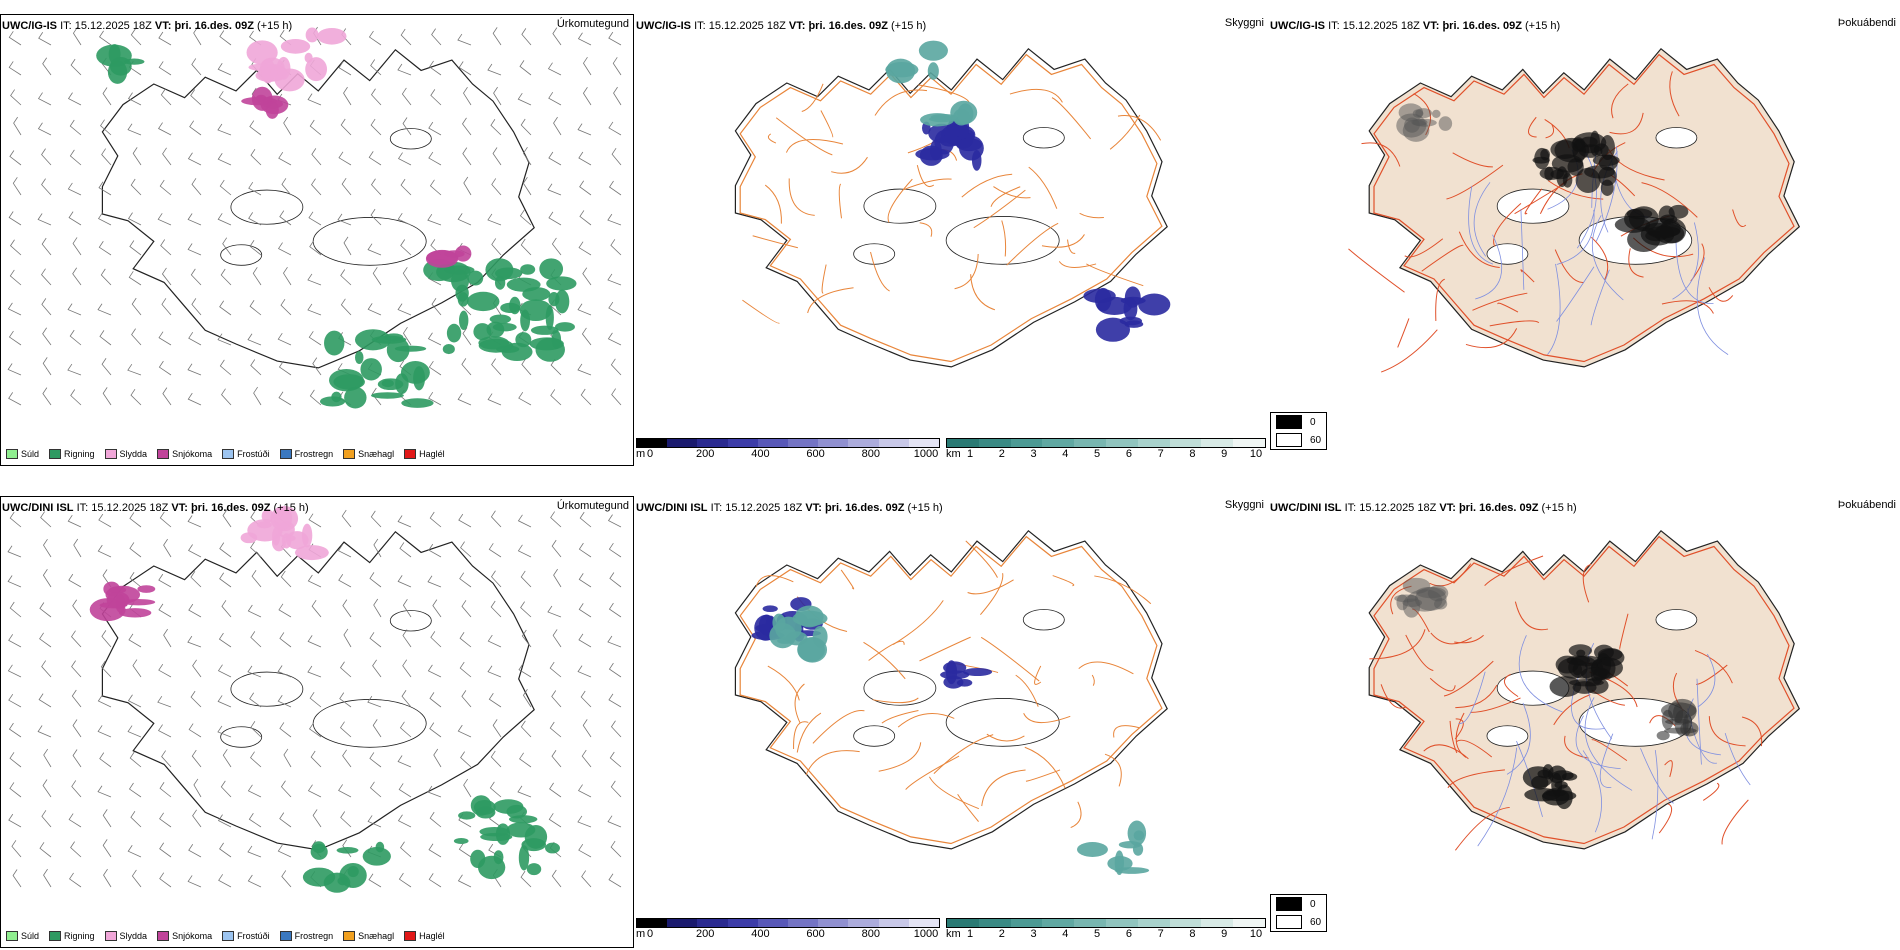 Image resolution: width=1900 pixels, height=950 pixels. Describe the element at coordinates (848, 26) in the screenshot. I see `vt-value: þri. 16.des. 09Z` at that location.